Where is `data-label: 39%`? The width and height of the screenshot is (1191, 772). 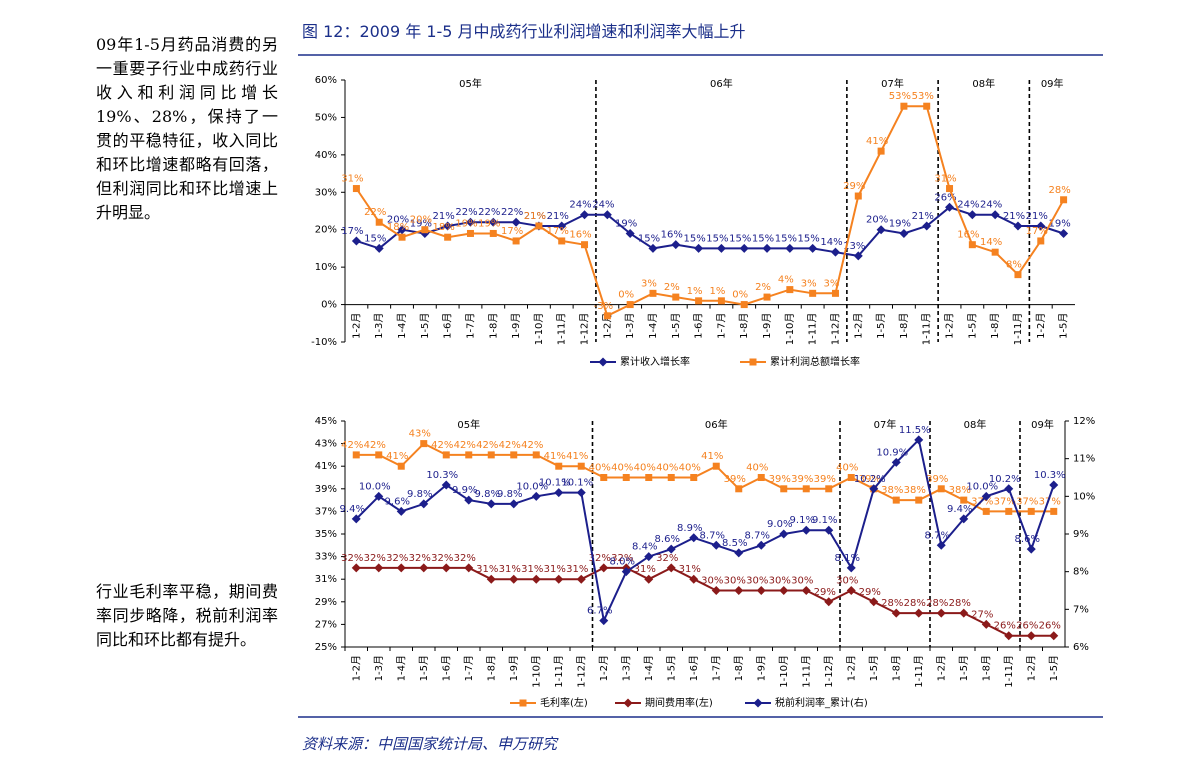
data-label: 39% is located at coordinates (937, 479).